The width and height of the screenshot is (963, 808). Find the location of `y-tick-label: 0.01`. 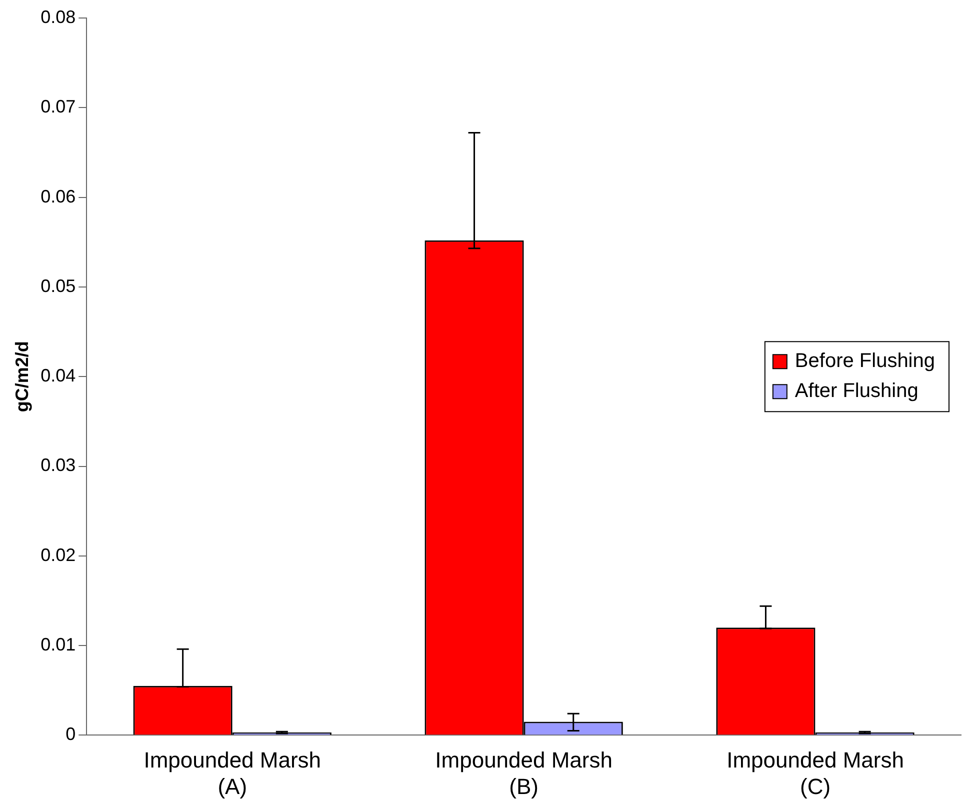

y-tick-label: 0.01 is located at coordinates (58, 644).